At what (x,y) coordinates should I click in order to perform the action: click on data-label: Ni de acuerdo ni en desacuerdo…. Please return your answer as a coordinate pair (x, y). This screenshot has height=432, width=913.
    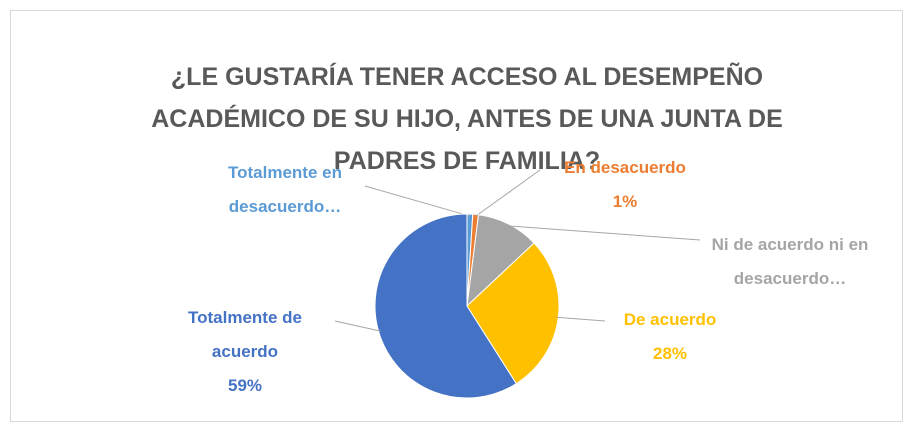
    Looking at the image, I should click on (790, 262).